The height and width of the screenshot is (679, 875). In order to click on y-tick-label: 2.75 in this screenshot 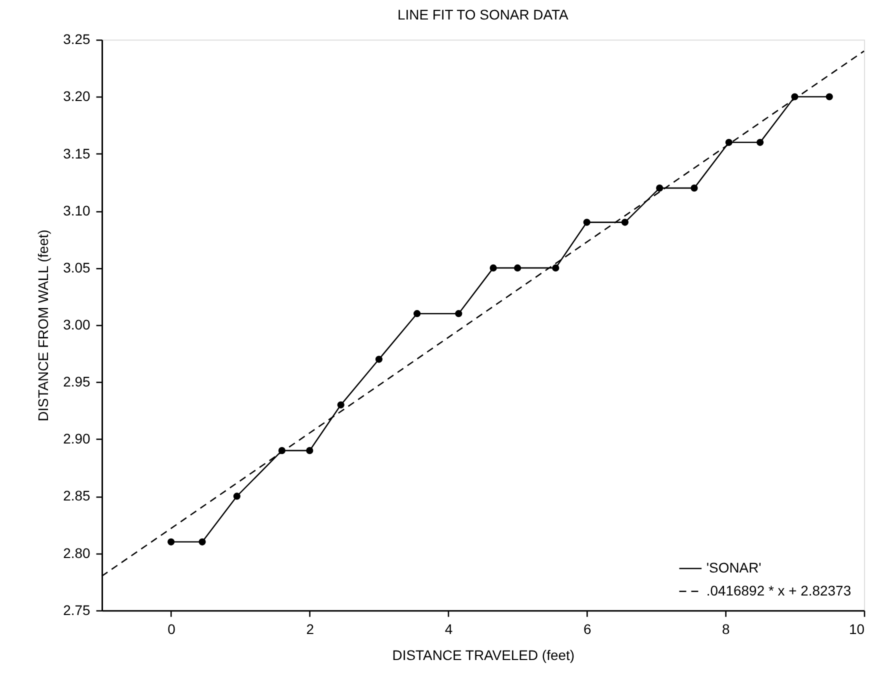, I will do `click(77, 610)`.